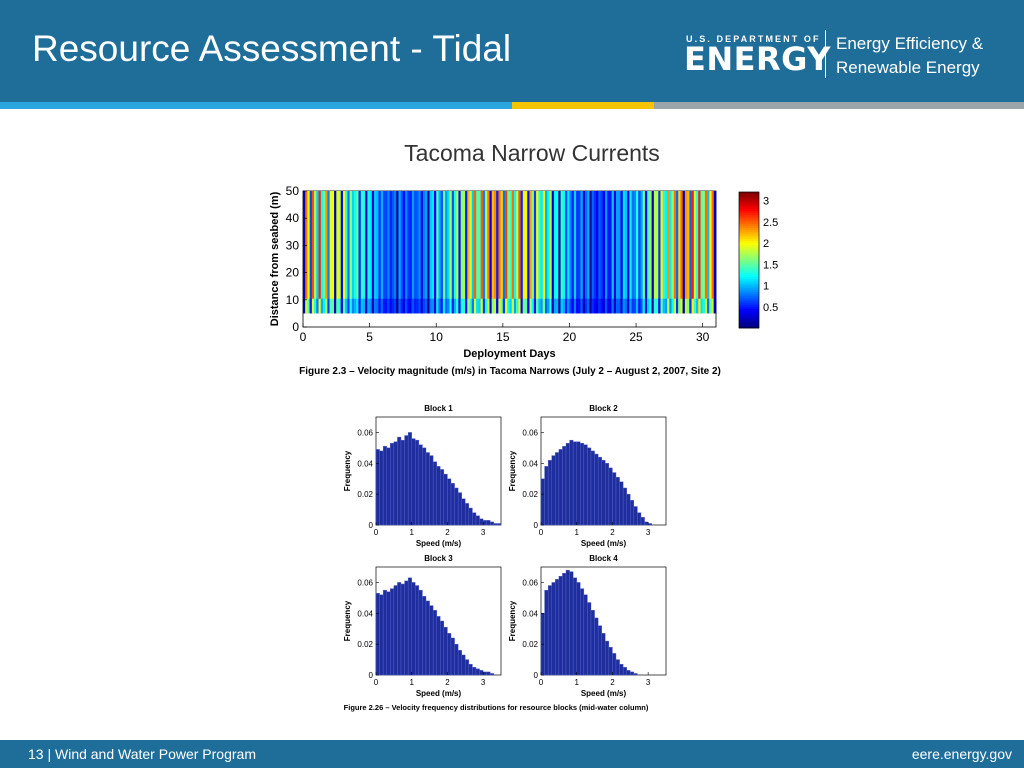 The width and height of the screenshot is (1024, 768). Describe the element at coordinates (604, 543) in the screenshot. I see `histogram-x-axis-label: Speed (m/s)` at that location.